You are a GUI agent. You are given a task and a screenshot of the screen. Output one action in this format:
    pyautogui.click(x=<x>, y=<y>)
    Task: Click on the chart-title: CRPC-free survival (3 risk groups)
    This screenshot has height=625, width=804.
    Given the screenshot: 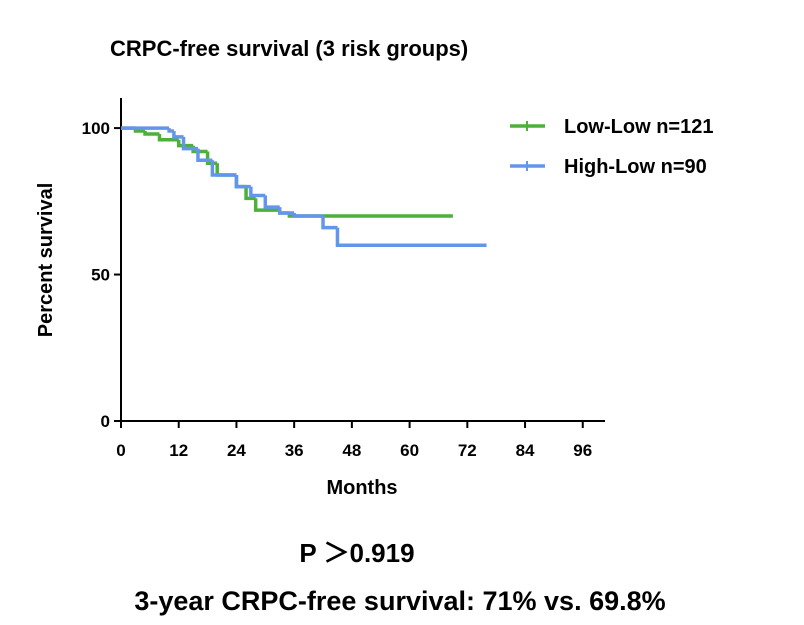 What is the action you would take?
    pyautogui.click(x=289, y=48)
    